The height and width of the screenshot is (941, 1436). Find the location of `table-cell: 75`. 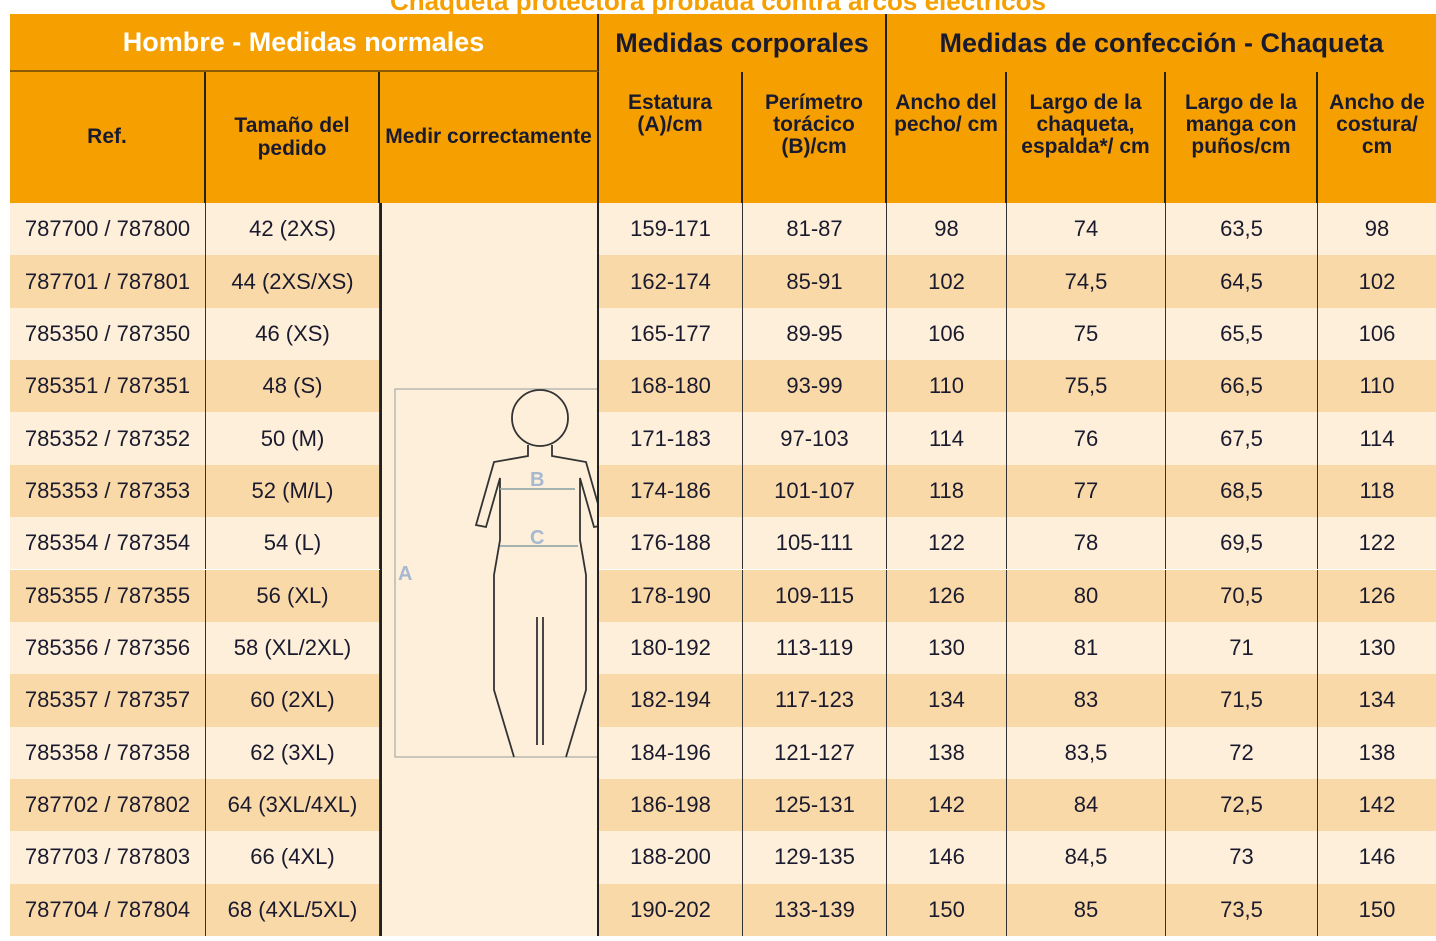

table-cell: 75 is located at coordinates (1086, 334).